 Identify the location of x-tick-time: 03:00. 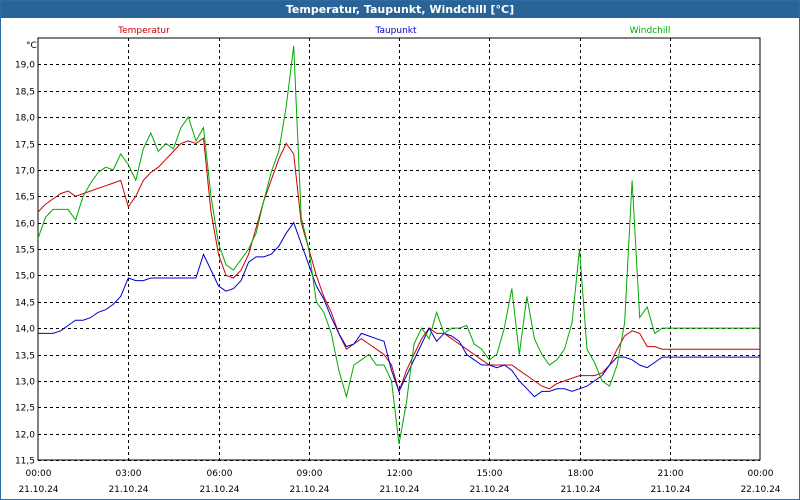
(129, 474).